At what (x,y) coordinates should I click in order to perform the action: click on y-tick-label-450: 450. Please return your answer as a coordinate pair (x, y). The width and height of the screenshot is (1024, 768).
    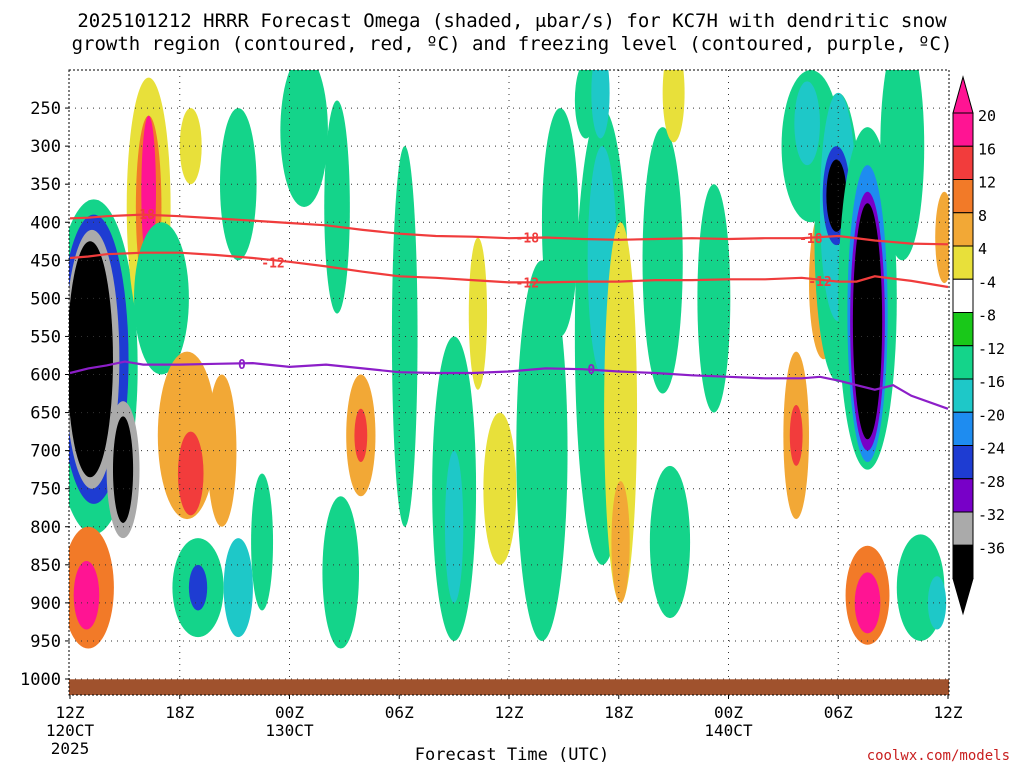
    Looking at the image, I should click on (45, 261).